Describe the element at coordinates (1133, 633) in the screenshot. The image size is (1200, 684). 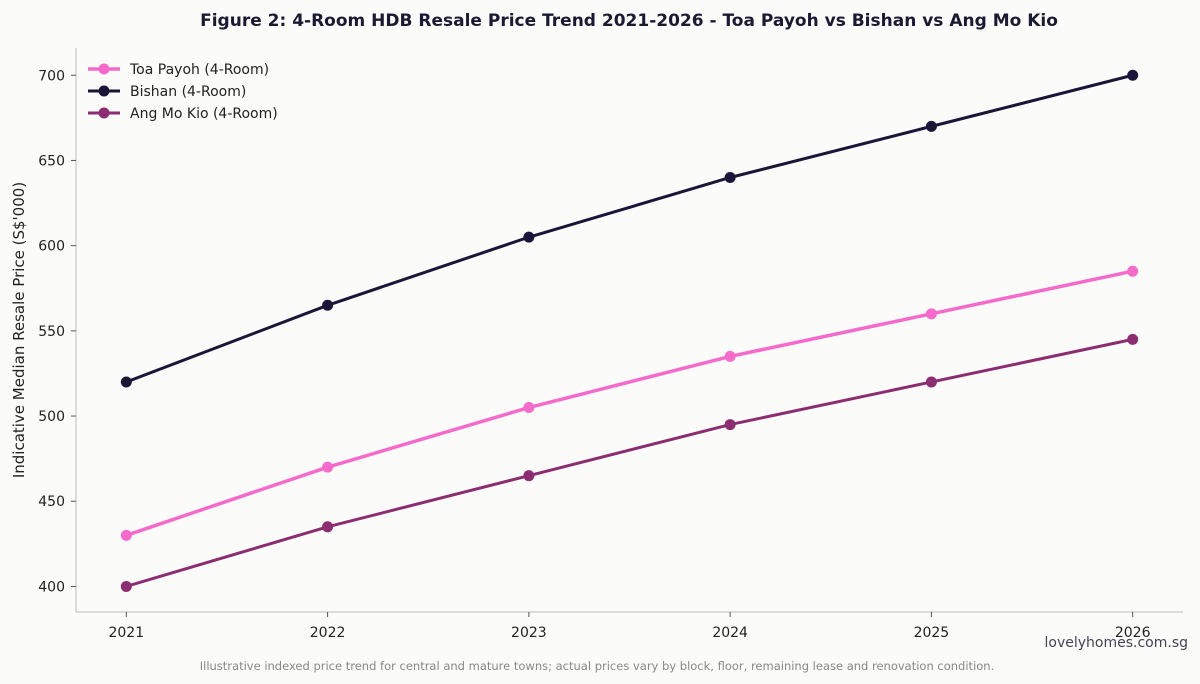
I see `x-tick-label: 2026` at that location.